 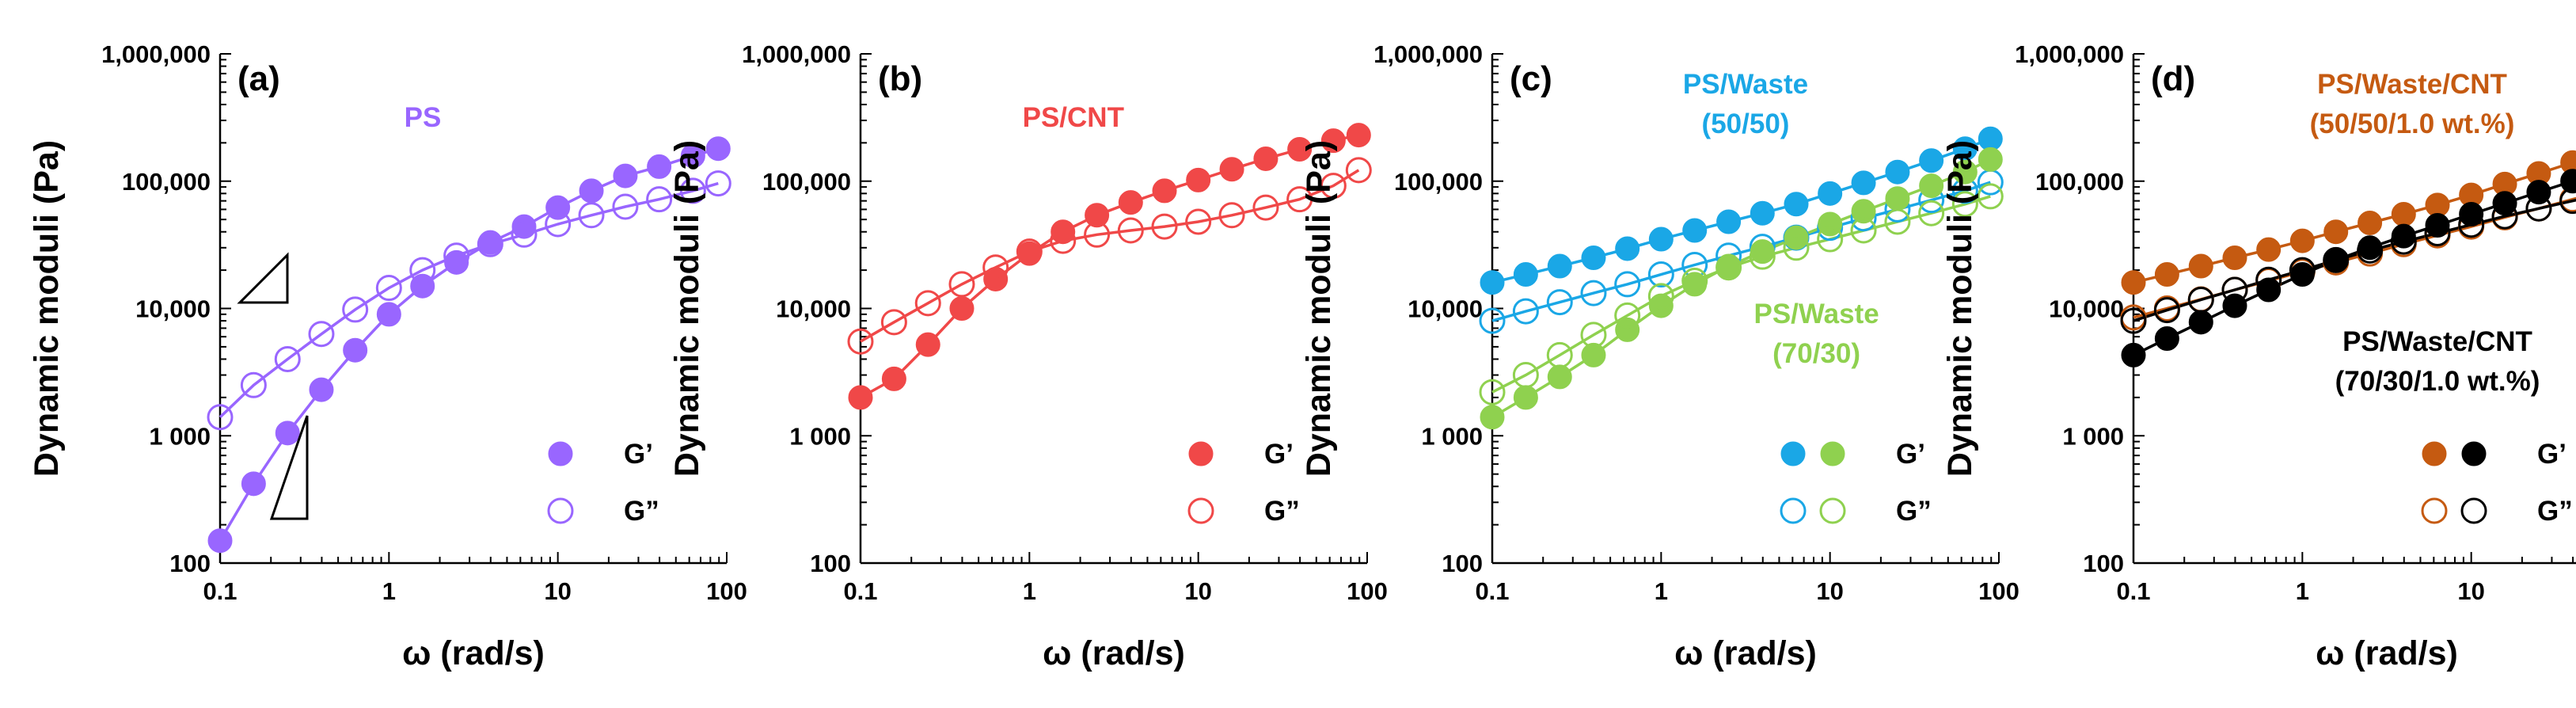 What do you see at coordinates (1074, 117) in the screenshot?
I see `sample-label: PS/CNT` at bounding box center [1074, 117].